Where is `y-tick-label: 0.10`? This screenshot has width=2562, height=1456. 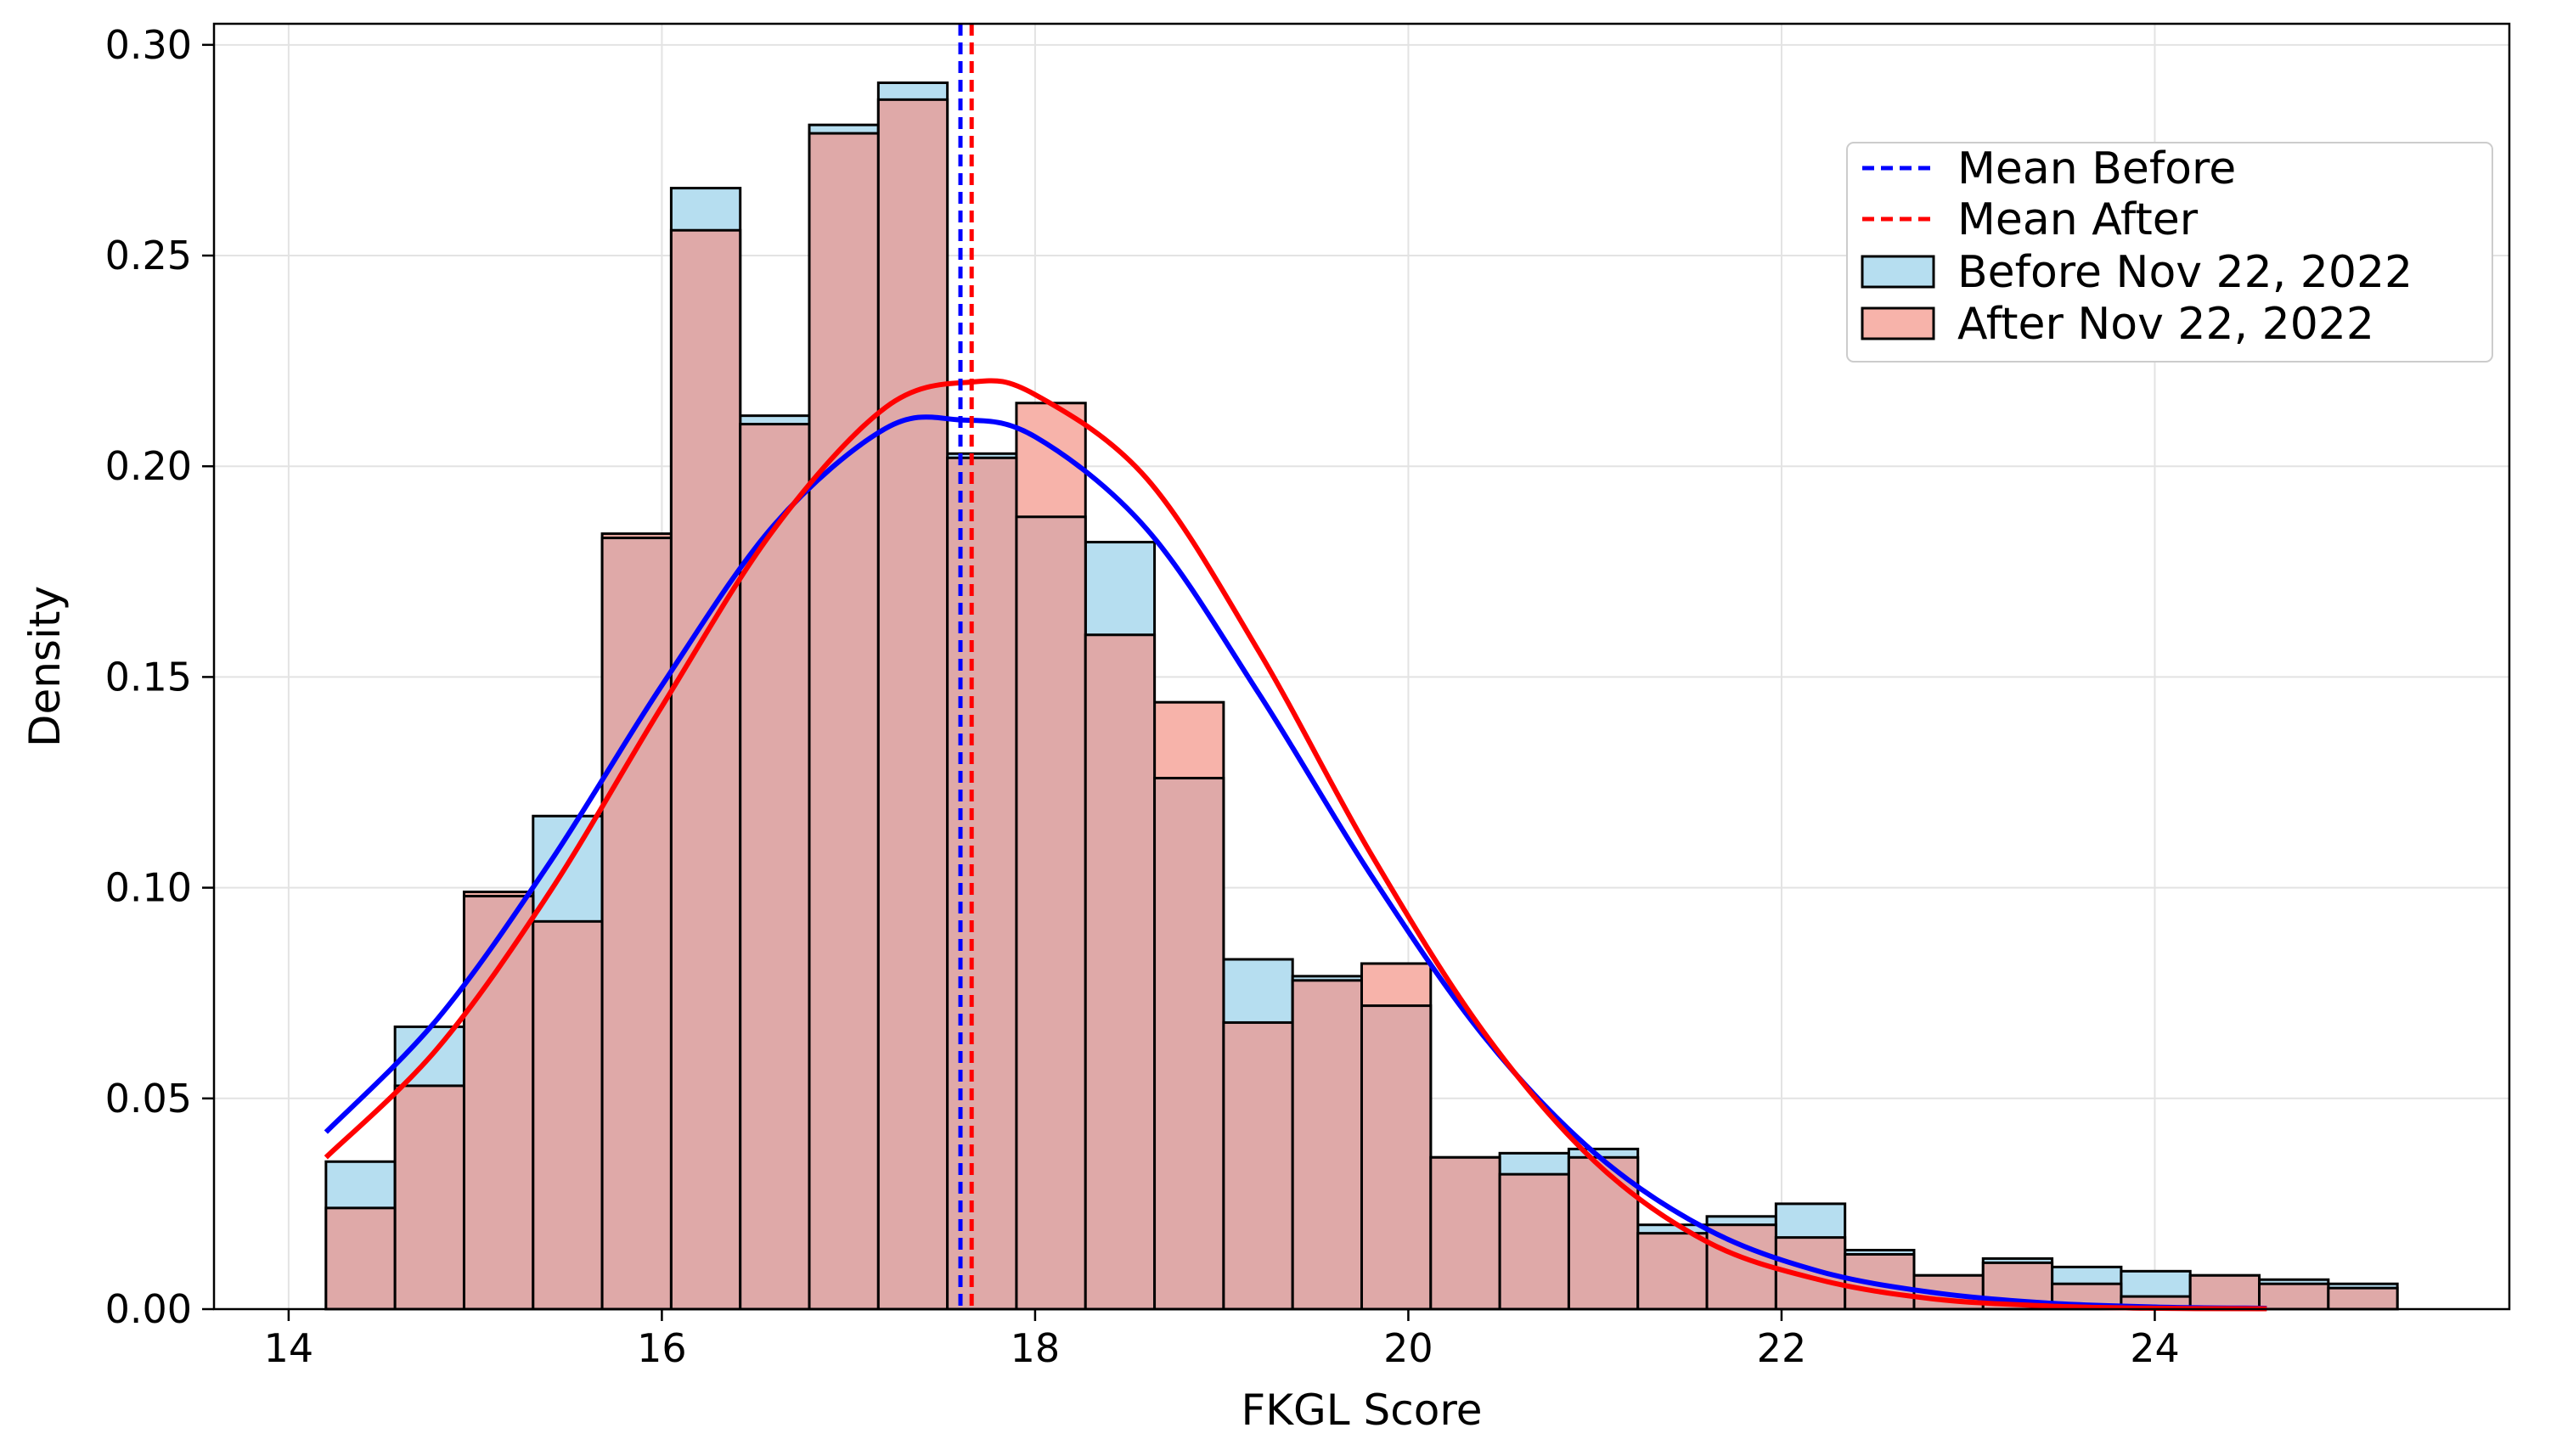 y-tick-label: 0.10 is located at coordinates (149, 888).